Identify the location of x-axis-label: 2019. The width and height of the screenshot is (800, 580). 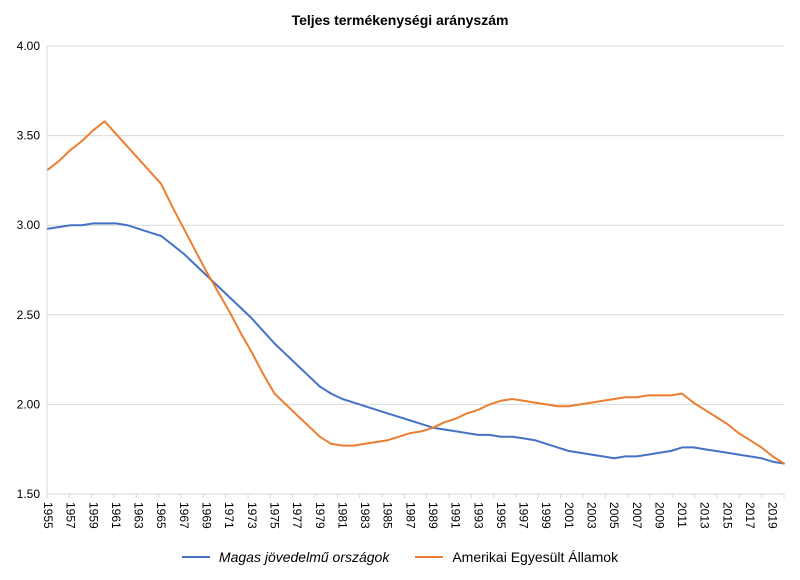
(773, 515).